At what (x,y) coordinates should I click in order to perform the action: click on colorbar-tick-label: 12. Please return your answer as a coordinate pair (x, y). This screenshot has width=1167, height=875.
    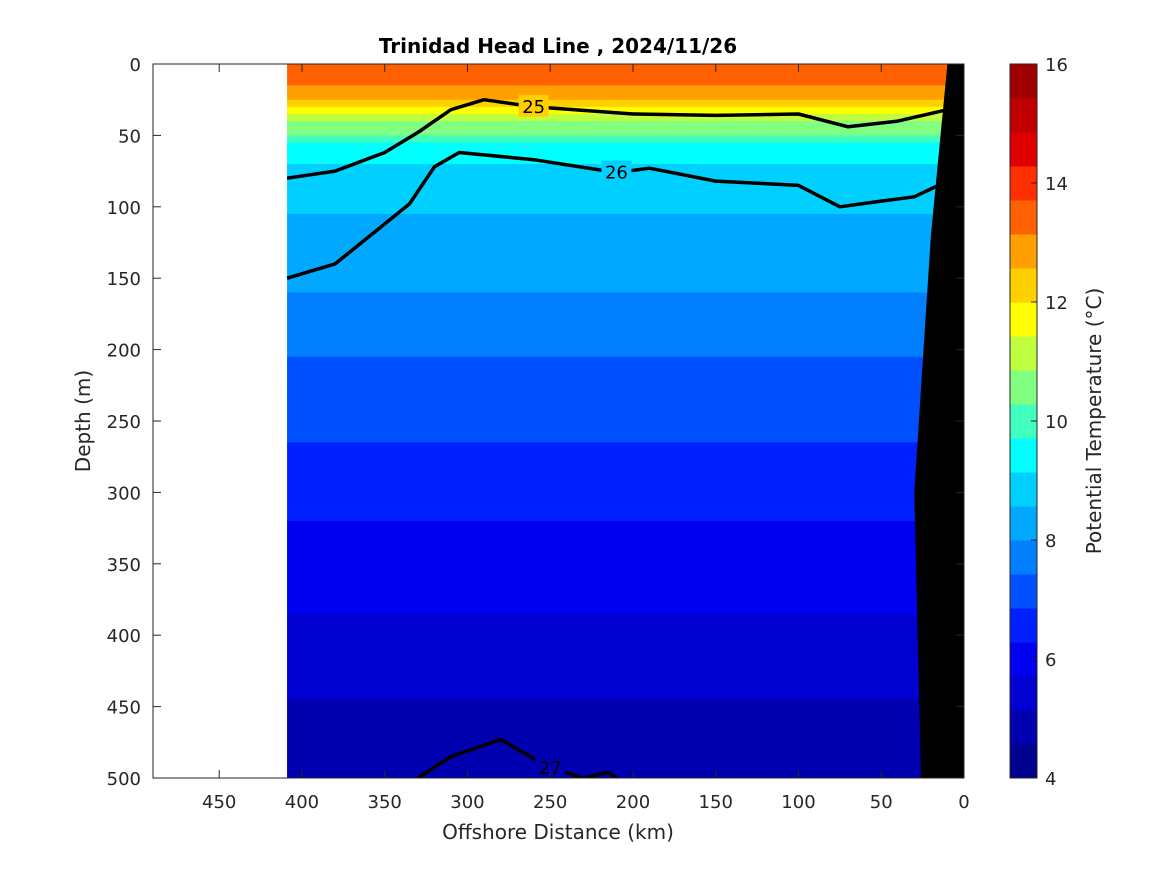
    Looking at the image, I should click on (1056, 303).